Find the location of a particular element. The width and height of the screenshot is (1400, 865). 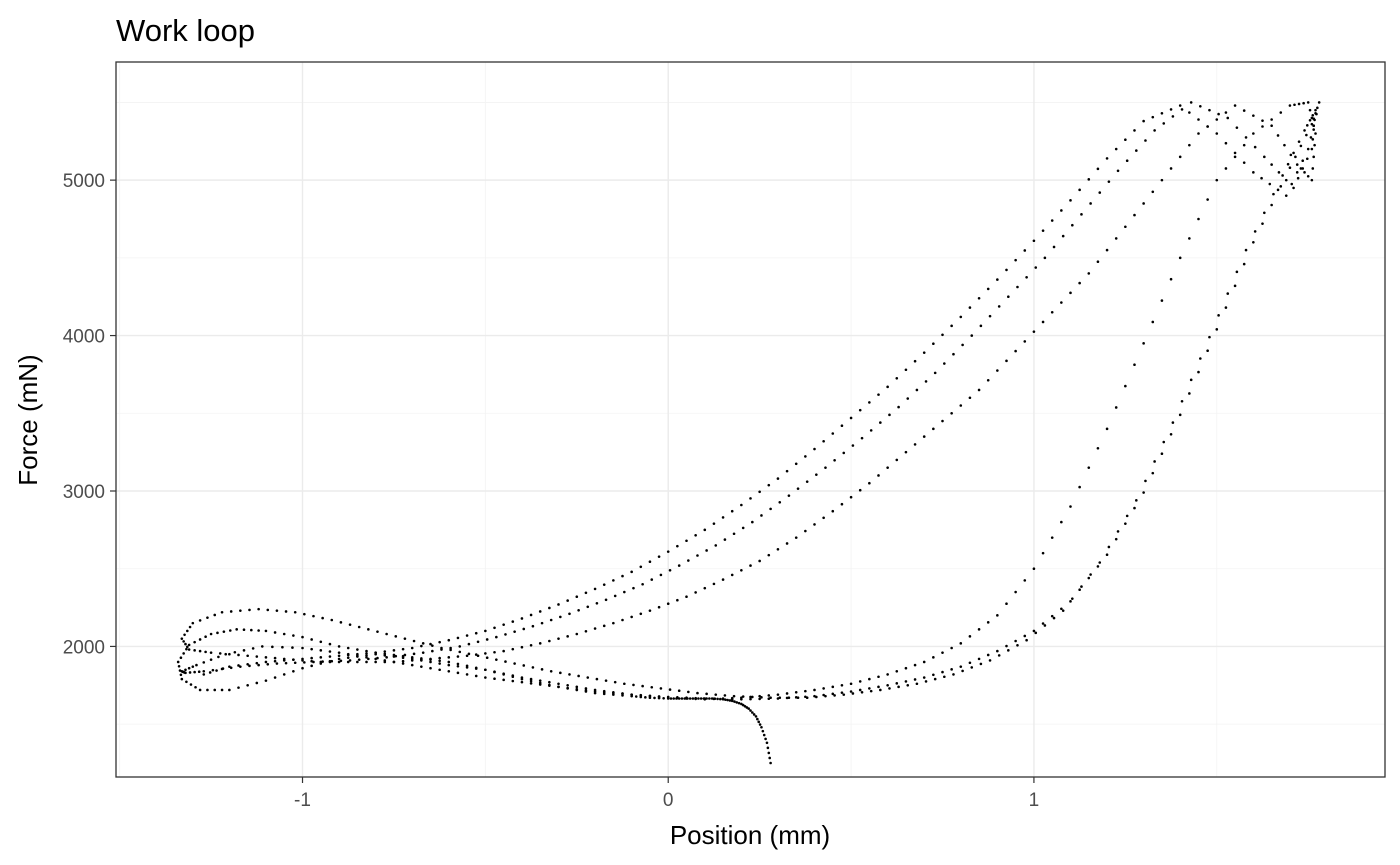

y-tick-label: 2000 is located at coordinates (84, 647).